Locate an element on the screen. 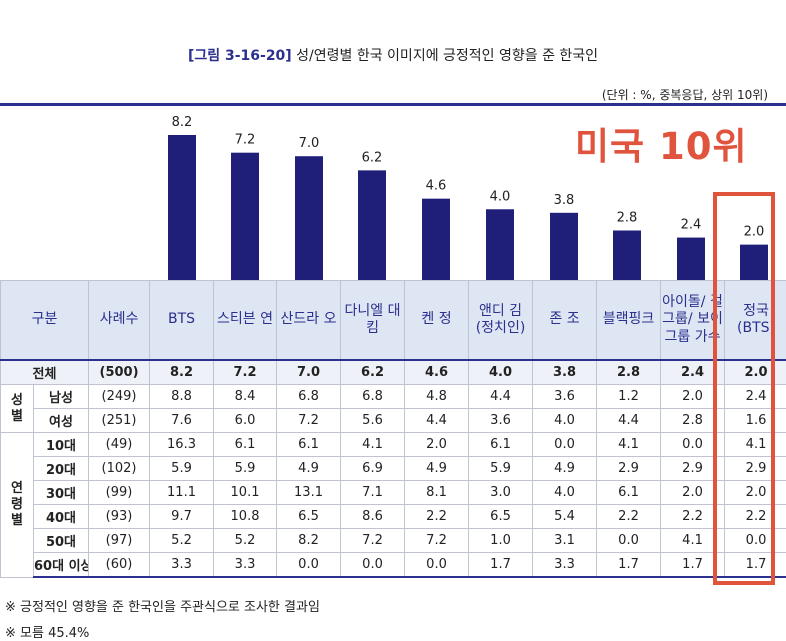 Image resolution: width=786 pixels, height=641 pixels. figure-number: [그림 3-16-20] is located at coordinates (240, 56).